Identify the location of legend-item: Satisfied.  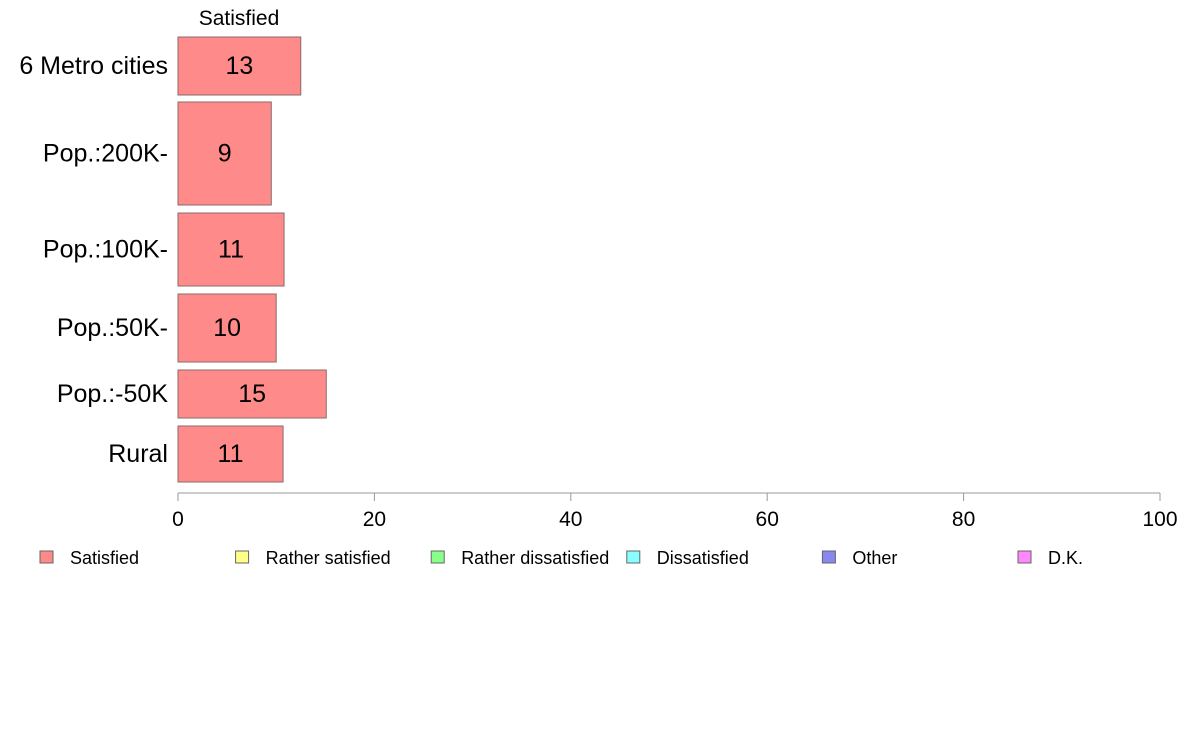
(89, 558).